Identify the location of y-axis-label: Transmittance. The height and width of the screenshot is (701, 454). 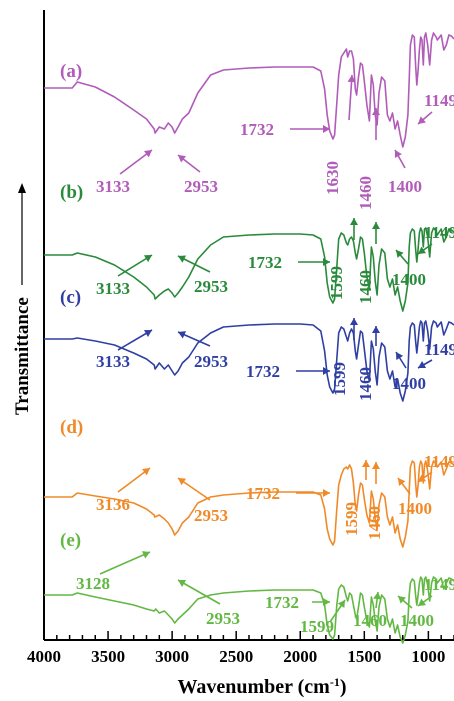
(22, 356).